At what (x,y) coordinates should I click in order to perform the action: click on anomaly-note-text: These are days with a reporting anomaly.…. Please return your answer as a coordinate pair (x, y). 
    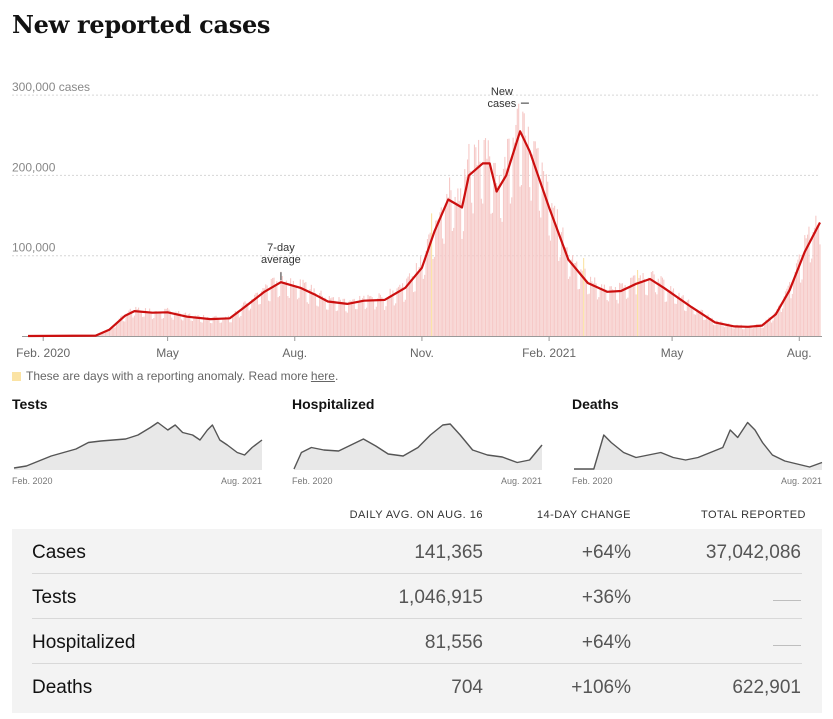
    Looking at the image, I should click on (167, 376).